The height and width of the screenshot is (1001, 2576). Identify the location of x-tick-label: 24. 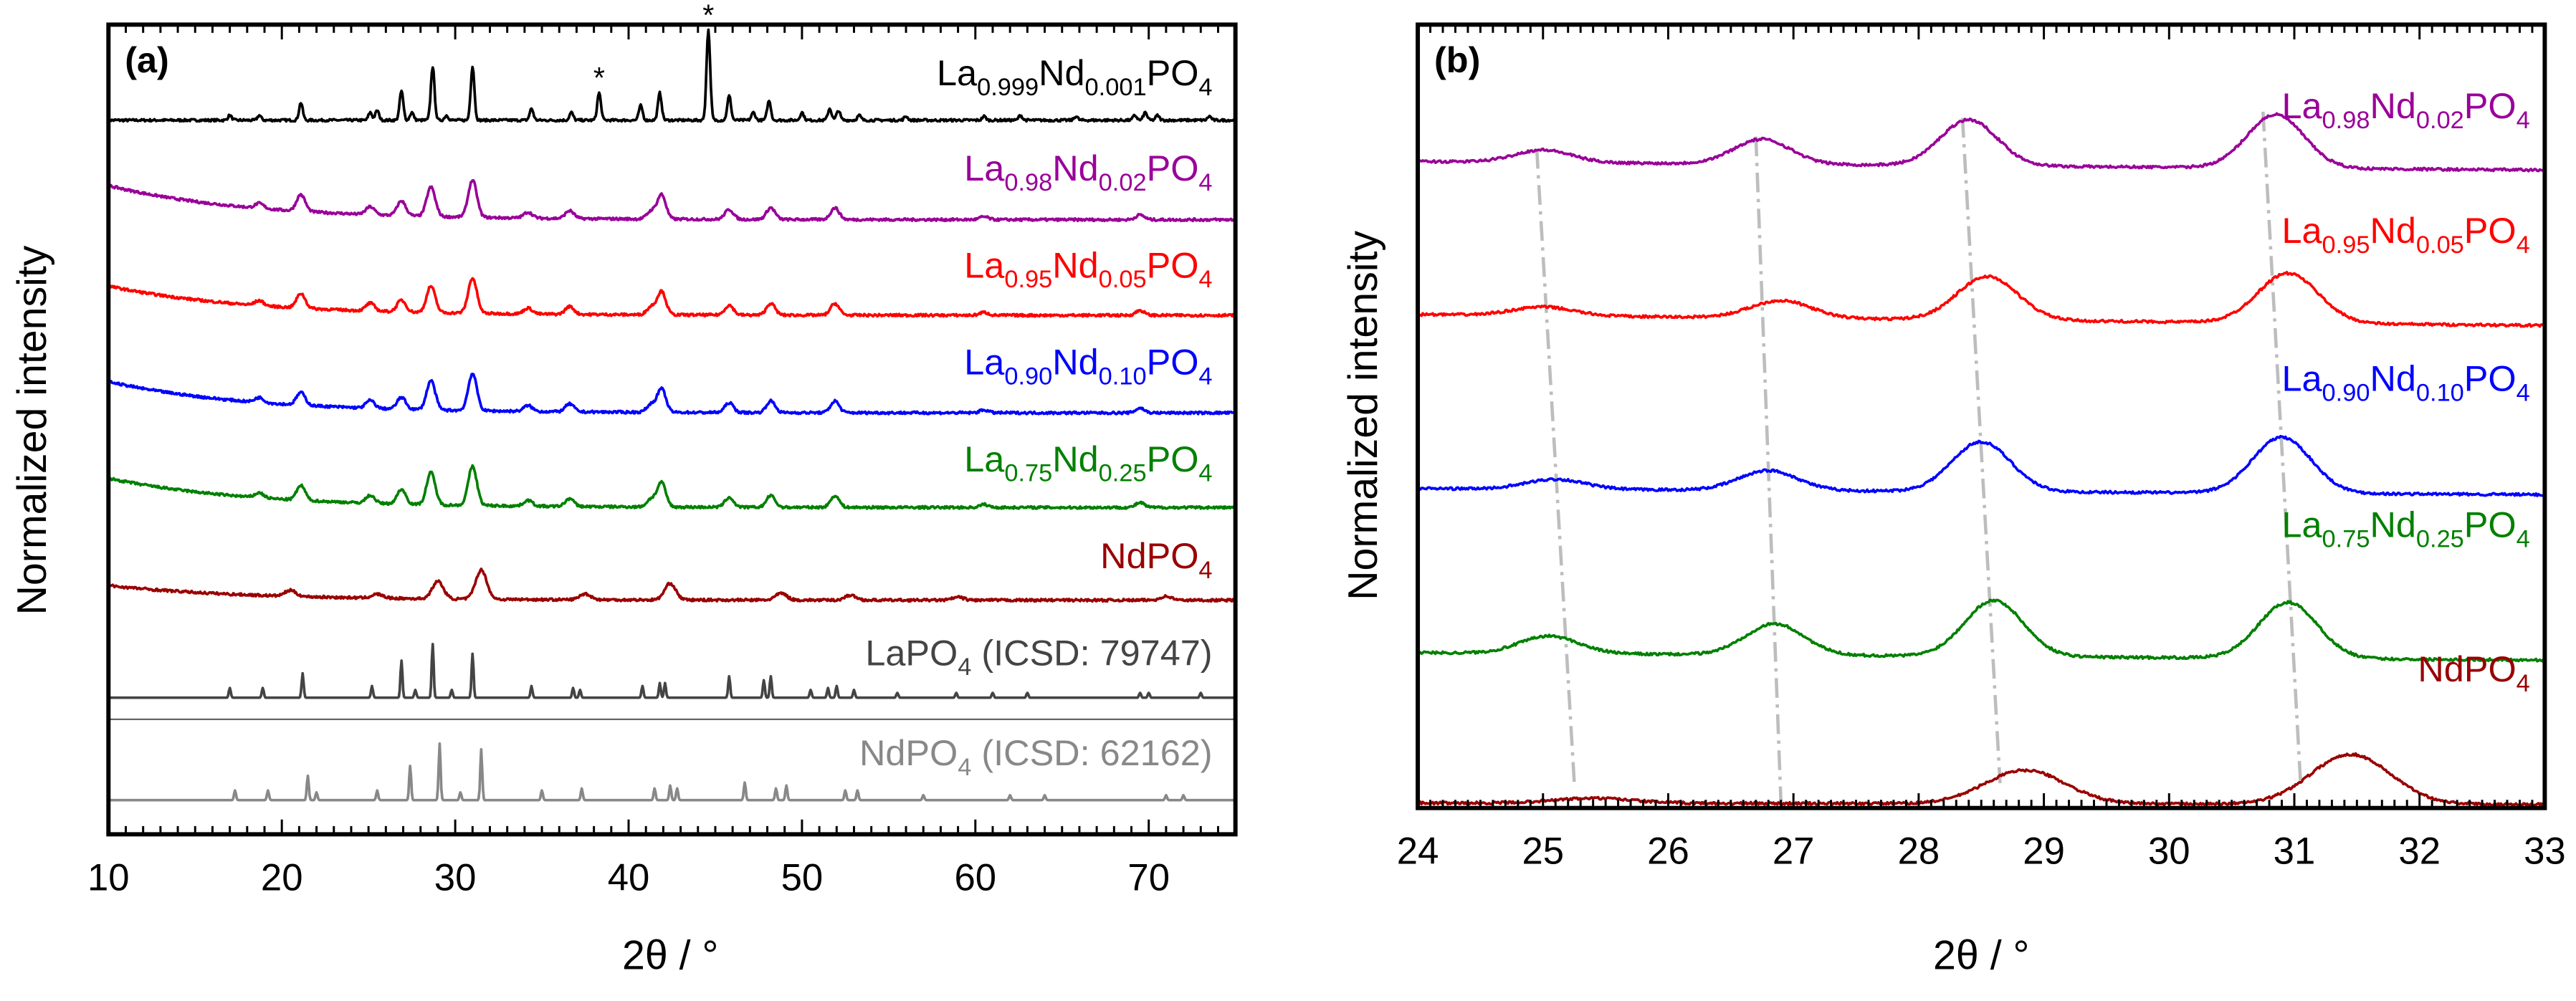
(1418, 851).